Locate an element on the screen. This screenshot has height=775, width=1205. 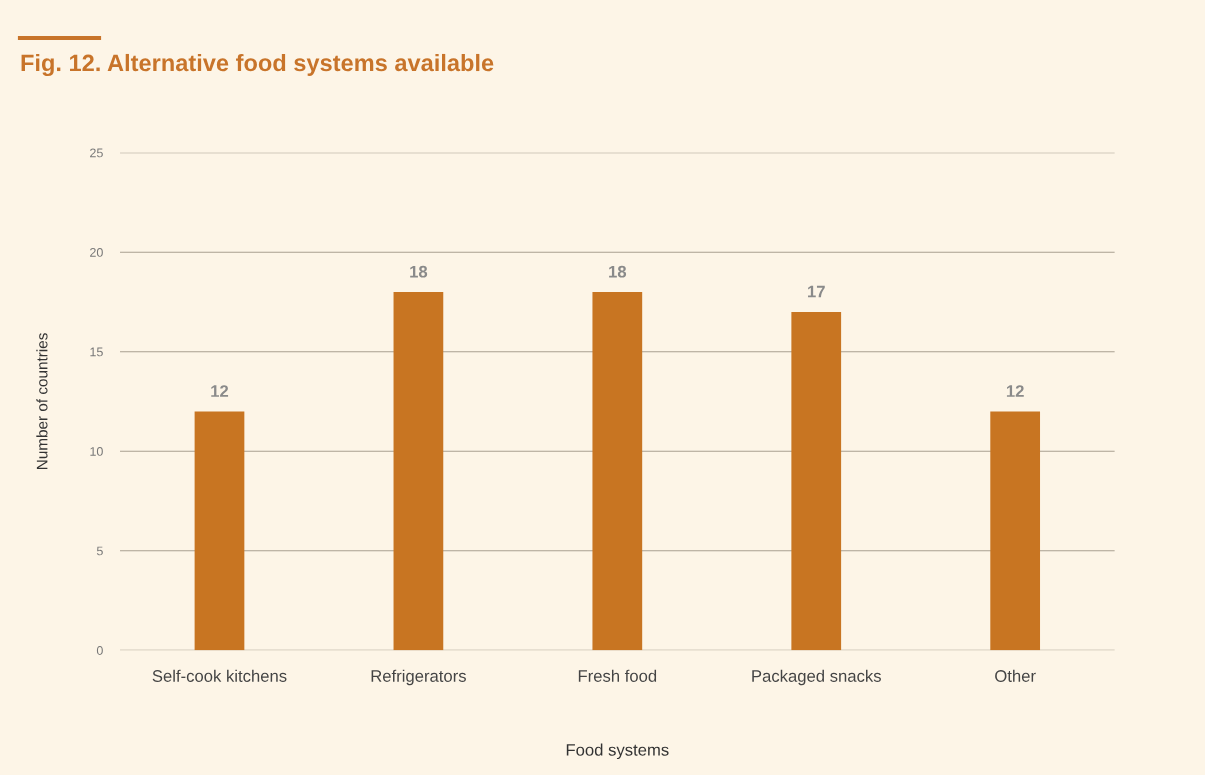
x-tick-label: Other is located at coordinates (1015, 675).